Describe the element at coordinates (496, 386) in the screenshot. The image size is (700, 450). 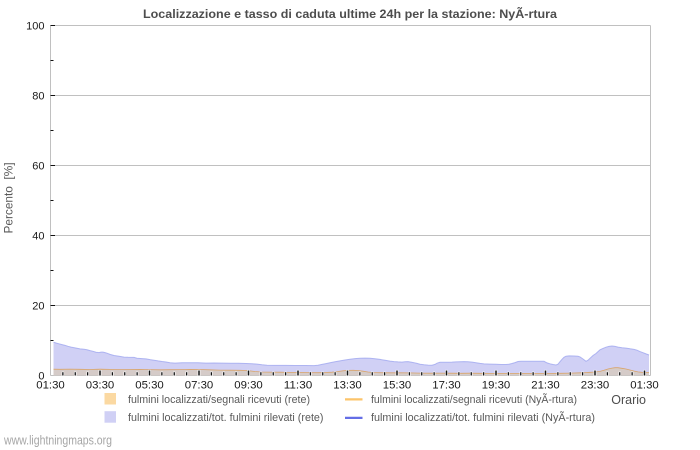
I see `svg-text: 19:30` at that location.